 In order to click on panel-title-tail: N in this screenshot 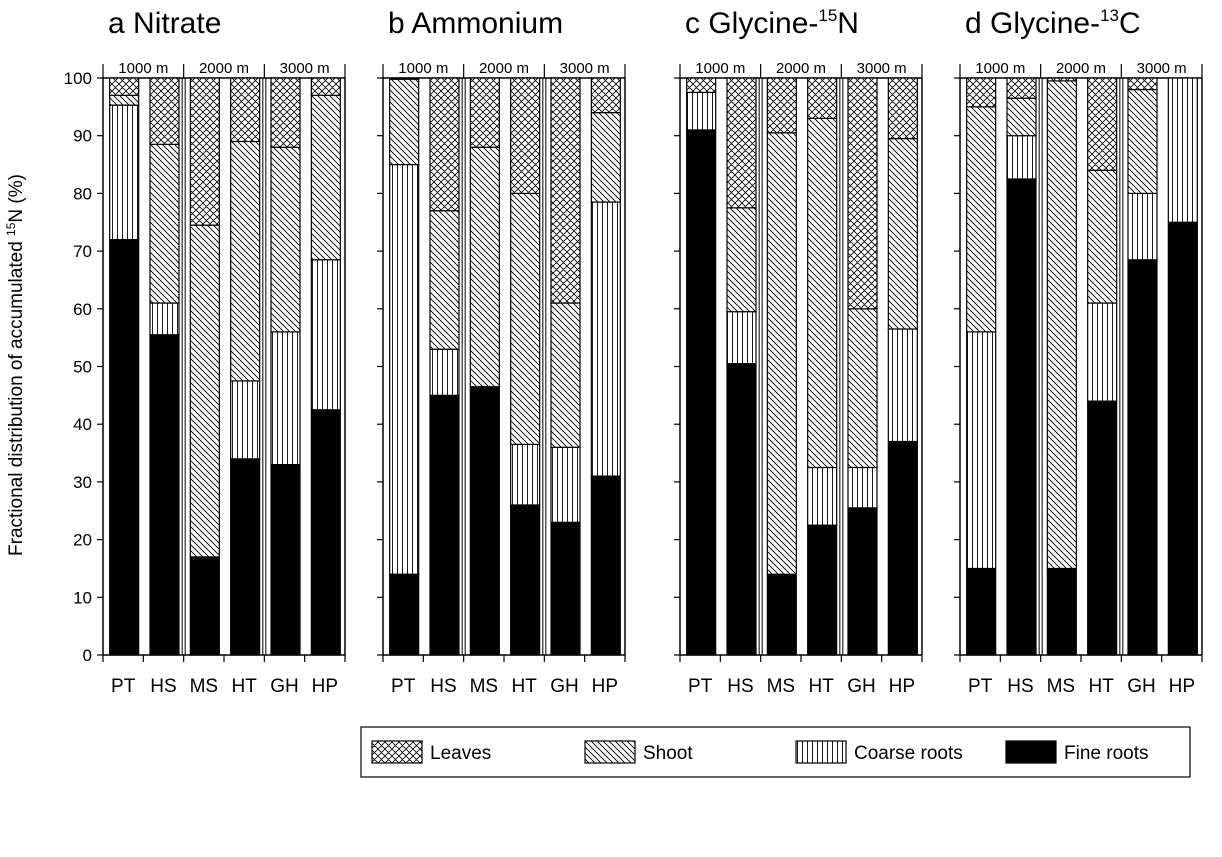, I will do `click(848, 23)`.